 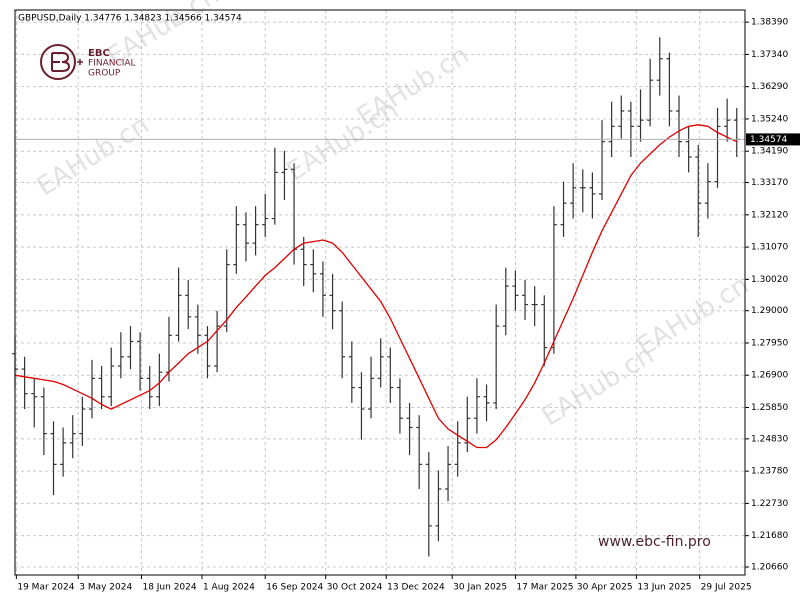 I want to click on brand-line: FINANCIAL, so click(x=112, y=64).